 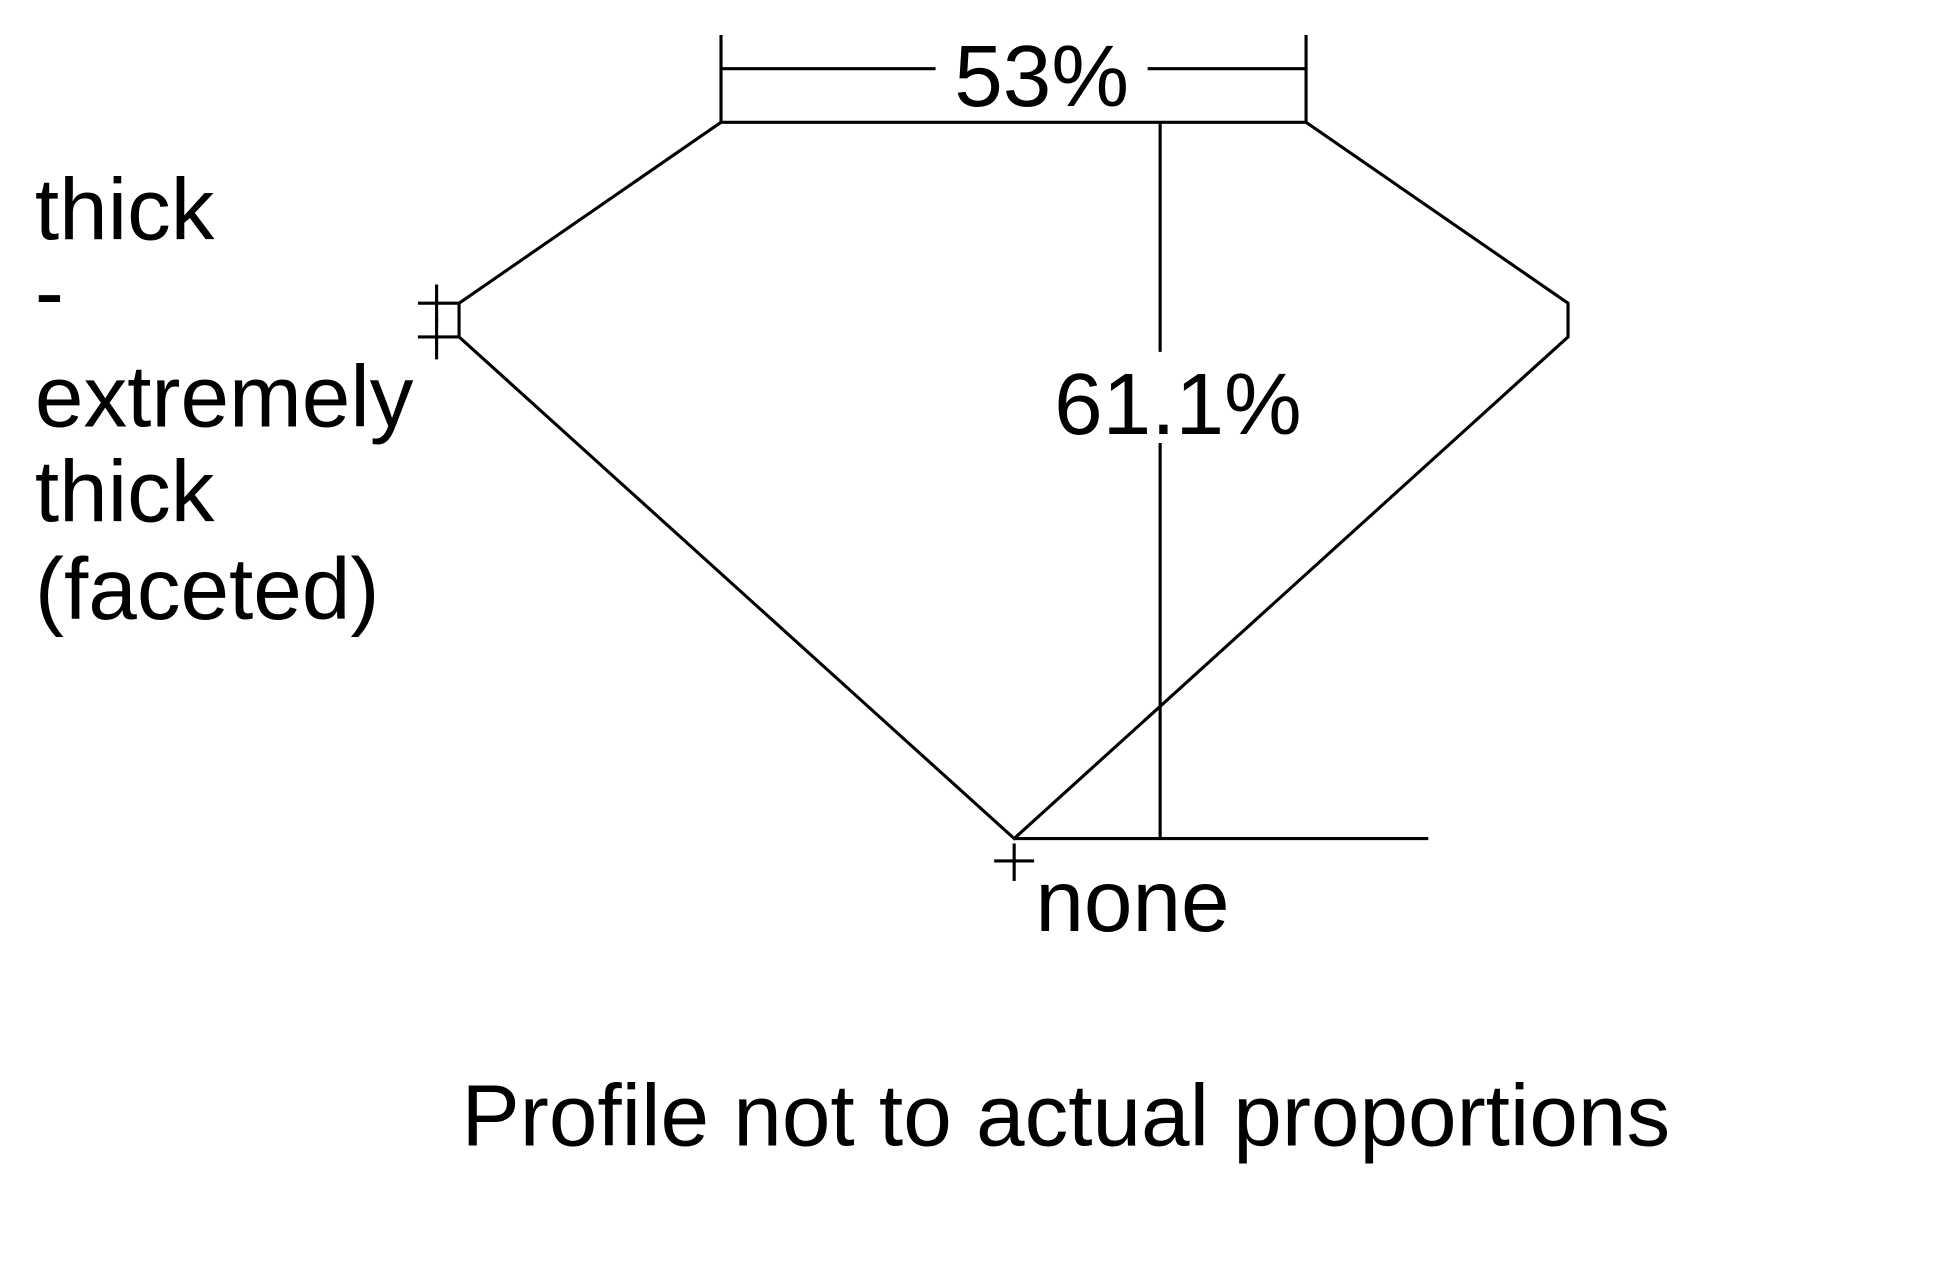 What do you see at coordinates (1066, 1115) in the screenshot?
I see `proportions-note: Profile not to actual proportions` at bounding box center [1066, 1115].